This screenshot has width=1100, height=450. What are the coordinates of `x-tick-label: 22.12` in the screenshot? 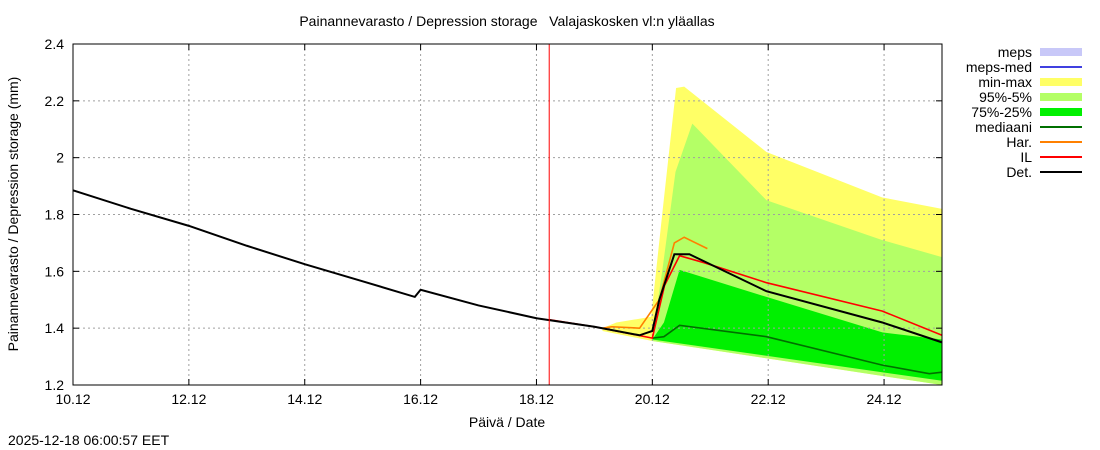 It's located at (768, 399).